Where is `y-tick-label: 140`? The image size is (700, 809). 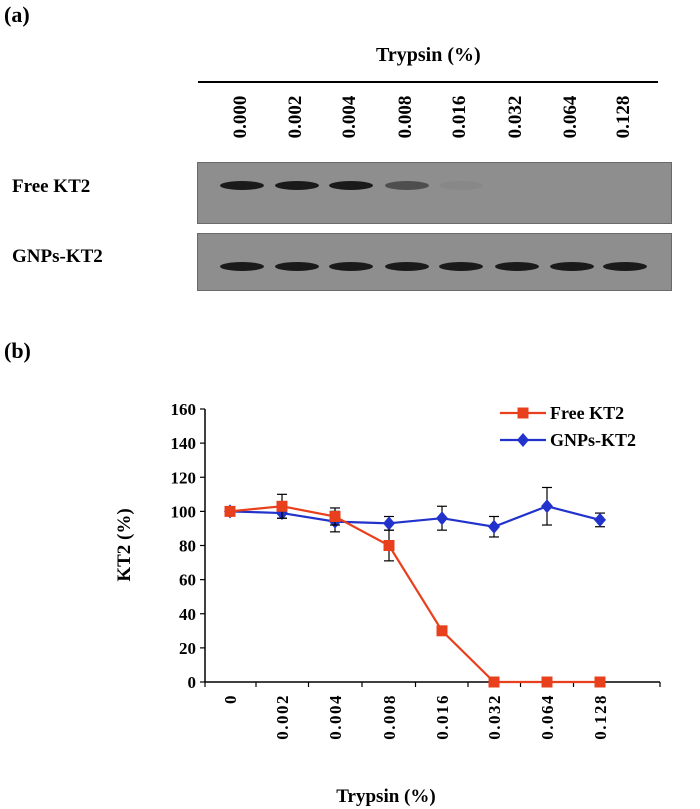 y-tick-label: 140 is located at coordinates (184, 443).